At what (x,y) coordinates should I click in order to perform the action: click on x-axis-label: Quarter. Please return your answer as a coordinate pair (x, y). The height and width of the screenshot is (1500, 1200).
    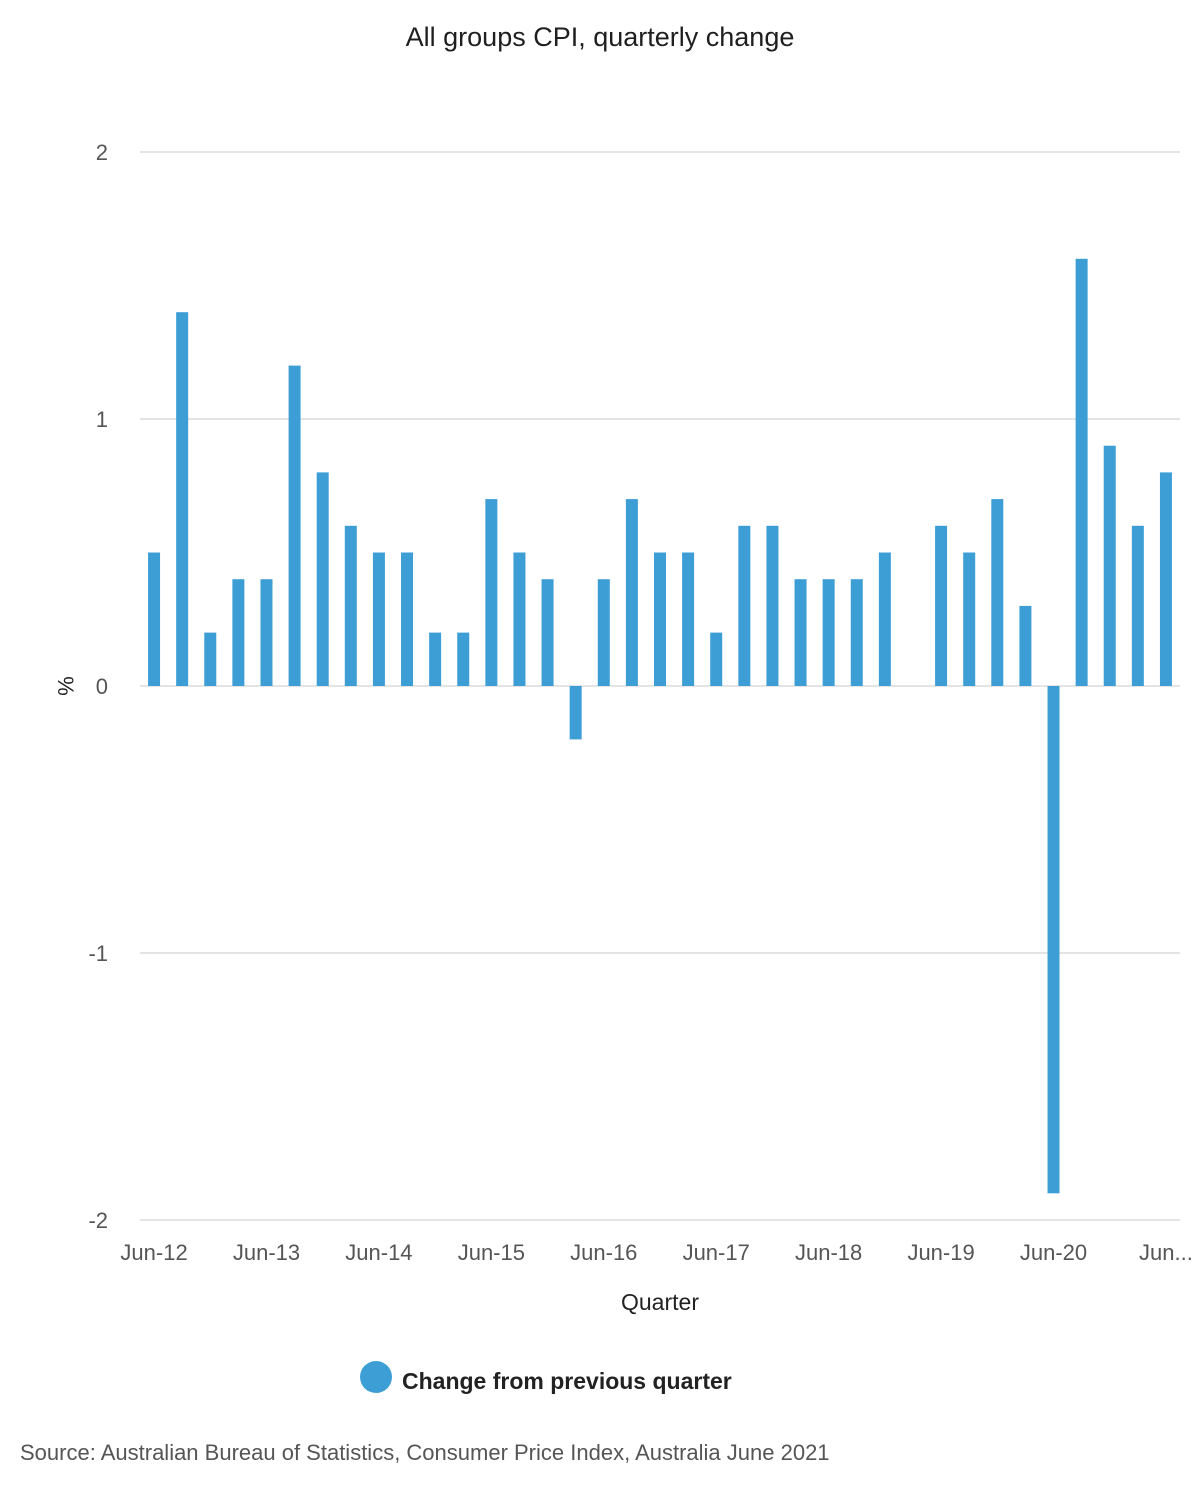
    Looking at the image, I should click on (660, 1302).